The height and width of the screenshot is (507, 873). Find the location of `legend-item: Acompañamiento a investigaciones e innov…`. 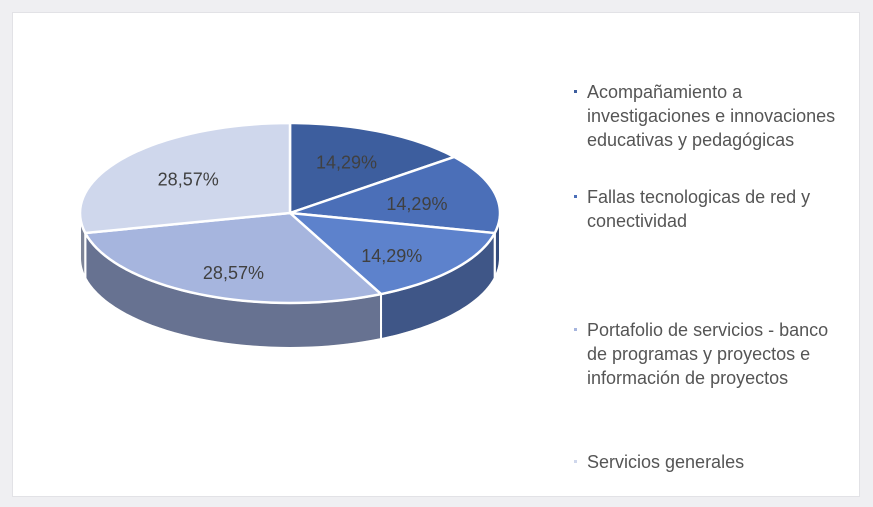

legend-item: Acompañamiento a investigaciones e innov… is located at coordinates (710, 116).